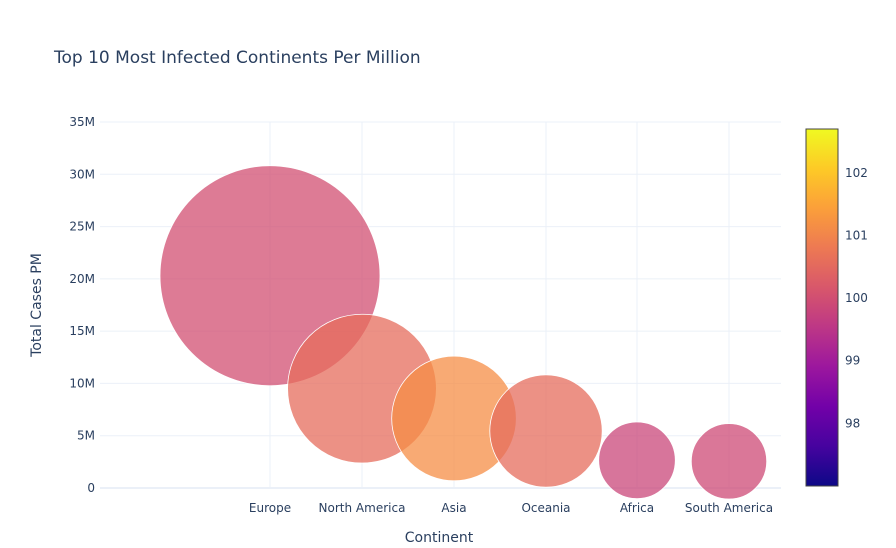 The height and width of the screenshot is (548, 896). I want to click on y-axis-title: Total Cases PM, so click(37, 305).